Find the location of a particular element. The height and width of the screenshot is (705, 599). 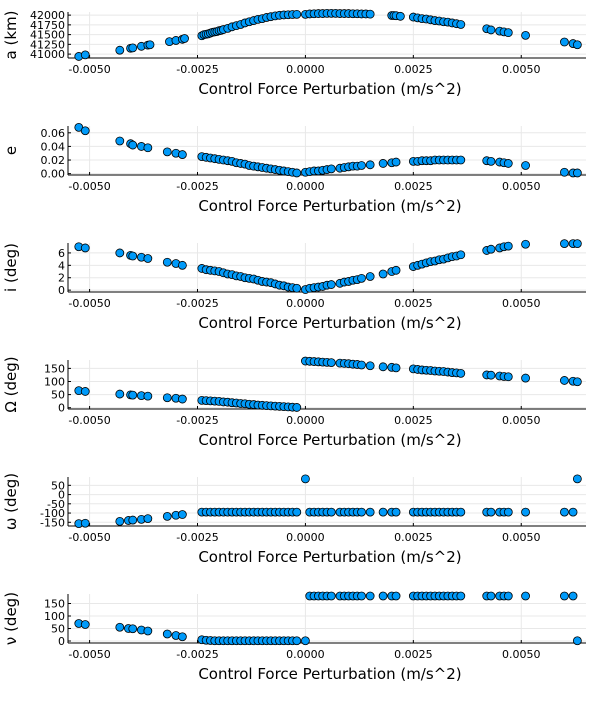

y-tick-label: 42000 is located at coordinates (47, 15).